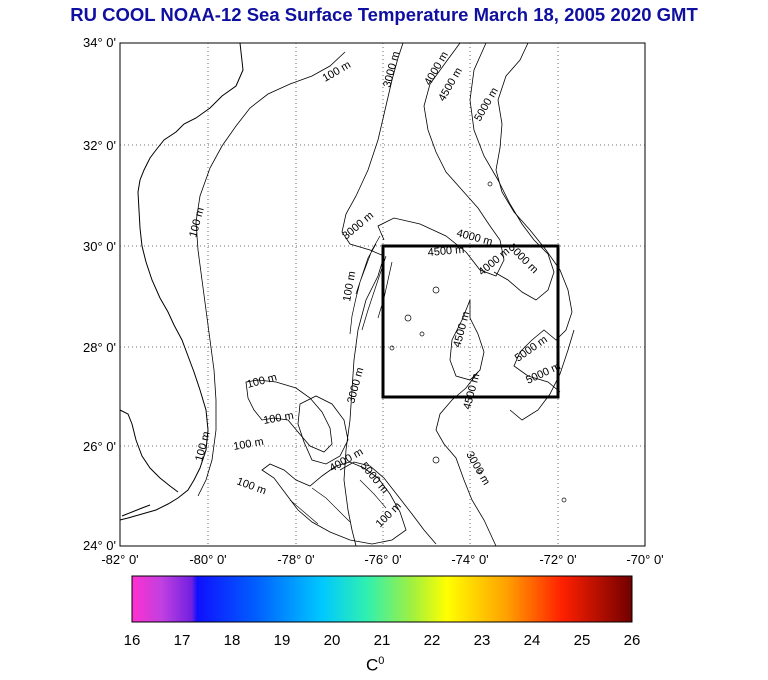 The height and width of the screenshot is (680, 768). Describe the element at coordinates (382, 640) in the screenshot. I see `colorbar-tick: 21` at that location.